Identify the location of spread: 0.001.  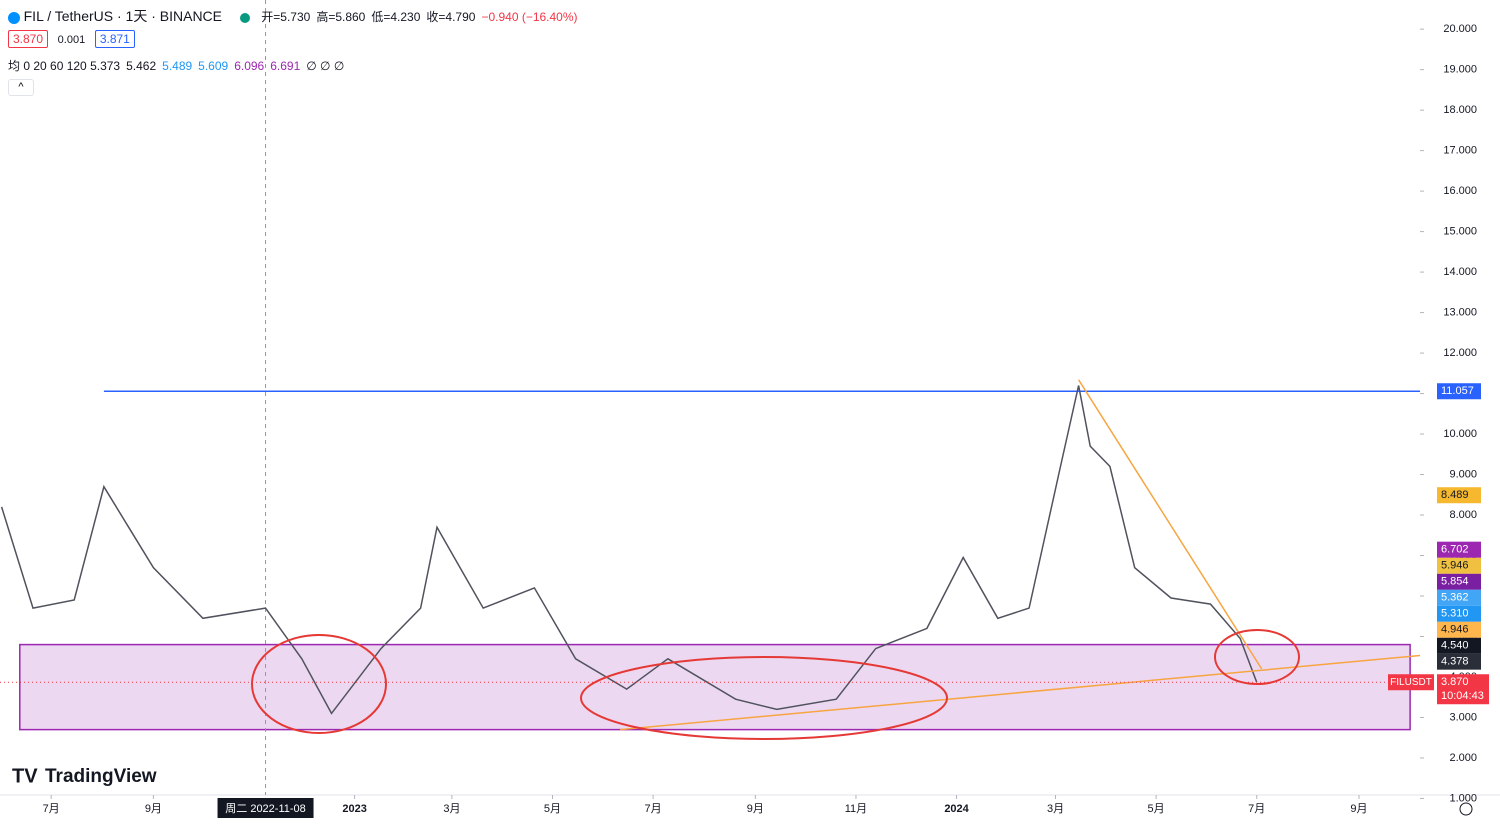
(71, 40).